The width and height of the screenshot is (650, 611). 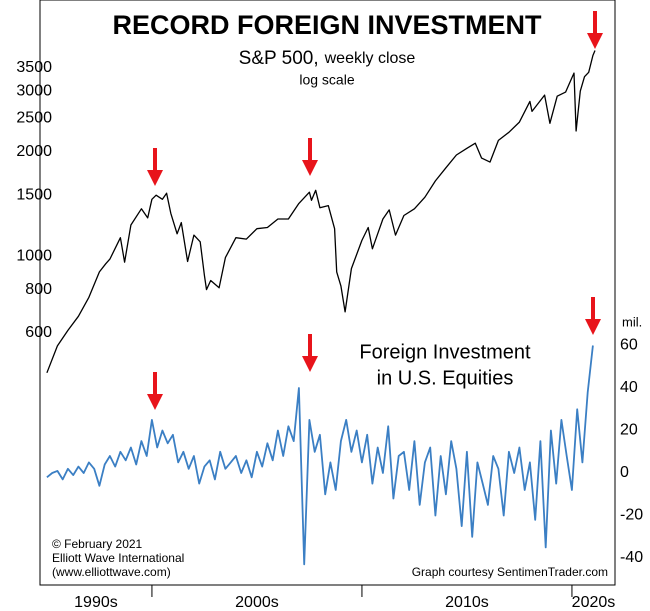 What do you see at coordinates (370, 58) in the screenshot?
I see `subtitle-note: weekly close` at bounding box center [370, 58].